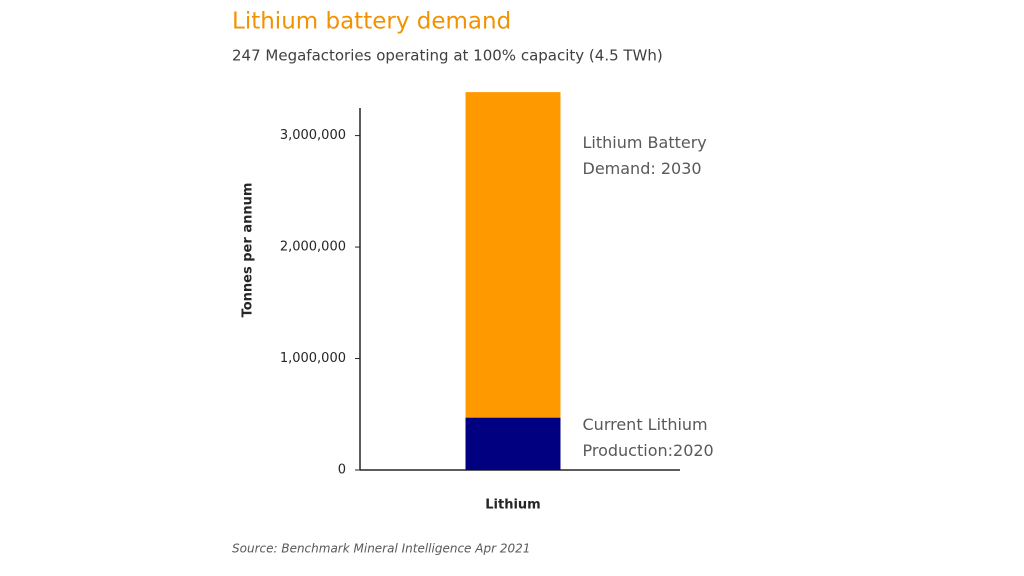 The width and height of the screenshot is (1024, 576). Describe the element at coordinates (248, 250) in the screenshot. I see `y-axis-label: Tonnes per annum` at that location.